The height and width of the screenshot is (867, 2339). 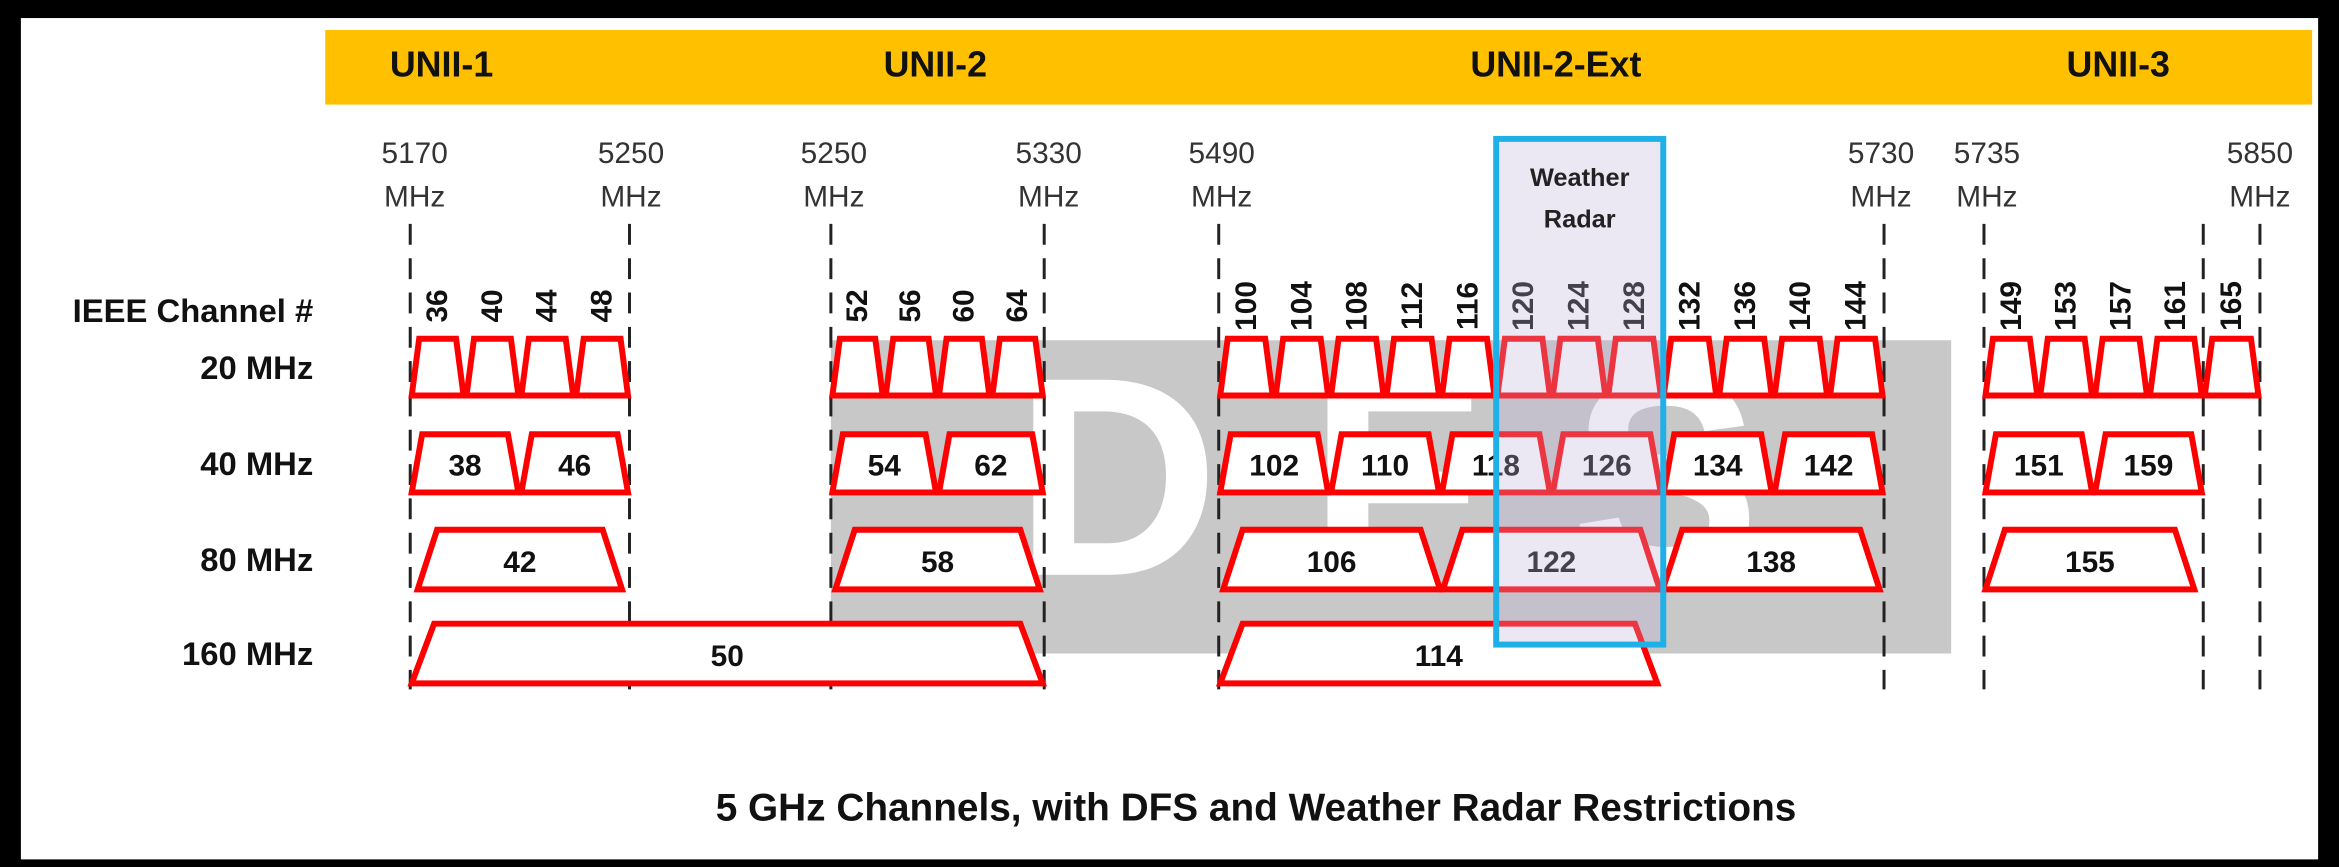 What do you see at coordinates (2175, 306) in the screenshot?
I see `channel-number: 161` at bounding box center [2175, 306].